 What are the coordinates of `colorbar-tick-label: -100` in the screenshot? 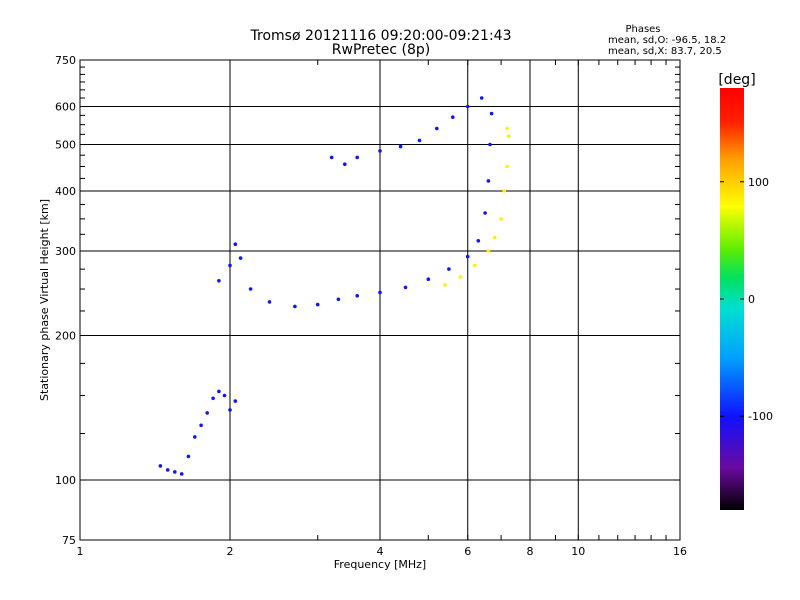 It's located at (760, 416).